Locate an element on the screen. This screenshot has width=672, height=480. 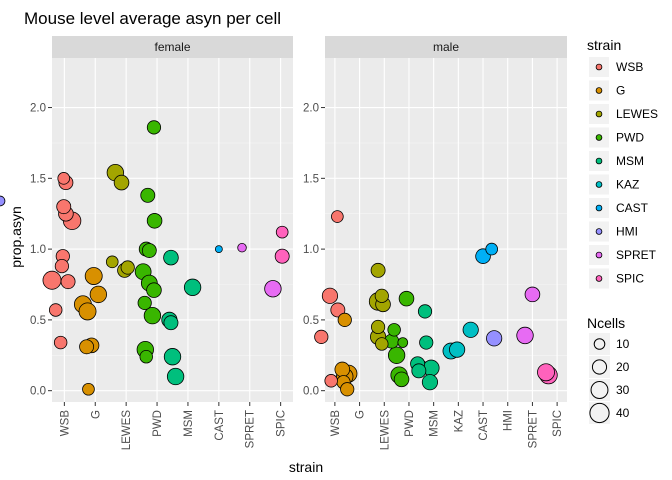
legend-size-label: 40 is located at coordinates (623, 413).